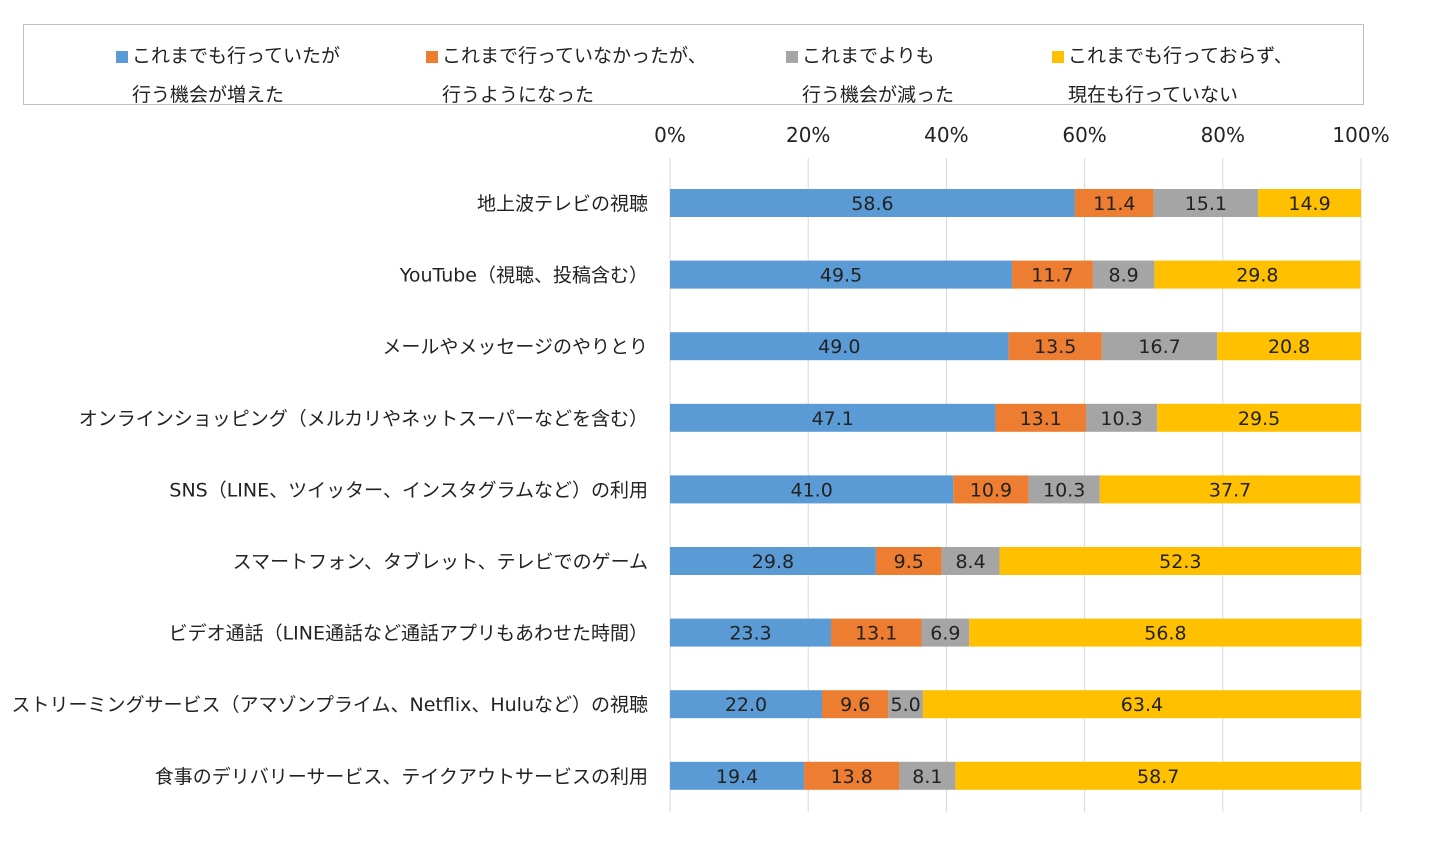 The height and width of the screenshot is (847, 1436). What do you see at coordinates (208, 95) in the screenshot?
I see `legend-label-increased-line2: 行う機会が増えた` at bounding box center [208, 95].